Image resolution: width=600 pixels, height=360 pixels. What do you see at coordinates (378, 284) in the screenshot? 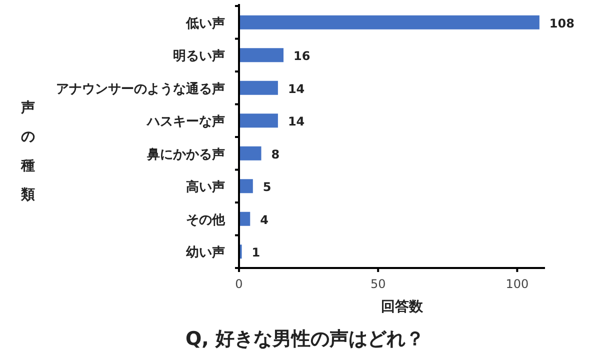
I see `x-tick-label: 50` at bounding box center [378, 284].